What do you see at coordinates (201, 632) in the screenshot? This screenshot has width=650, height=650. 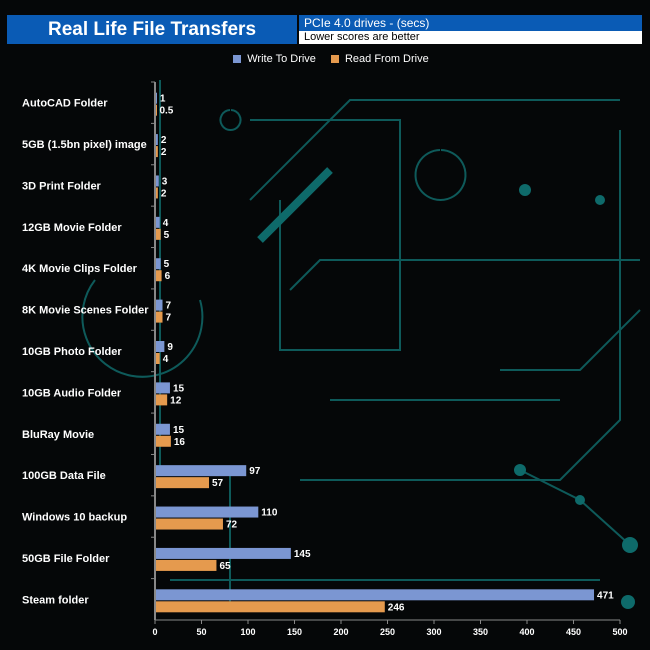 I see `x-tick-label: 50` at bounding box center [201, 632].